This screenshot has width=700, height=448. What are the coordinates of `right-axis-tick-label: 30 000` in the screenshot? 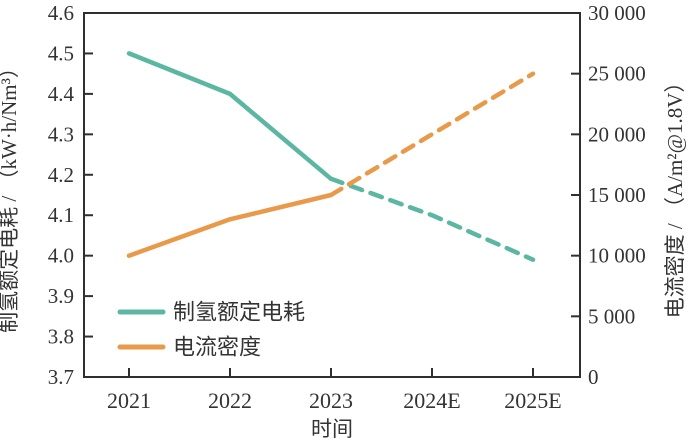 It's located at (617, 13).